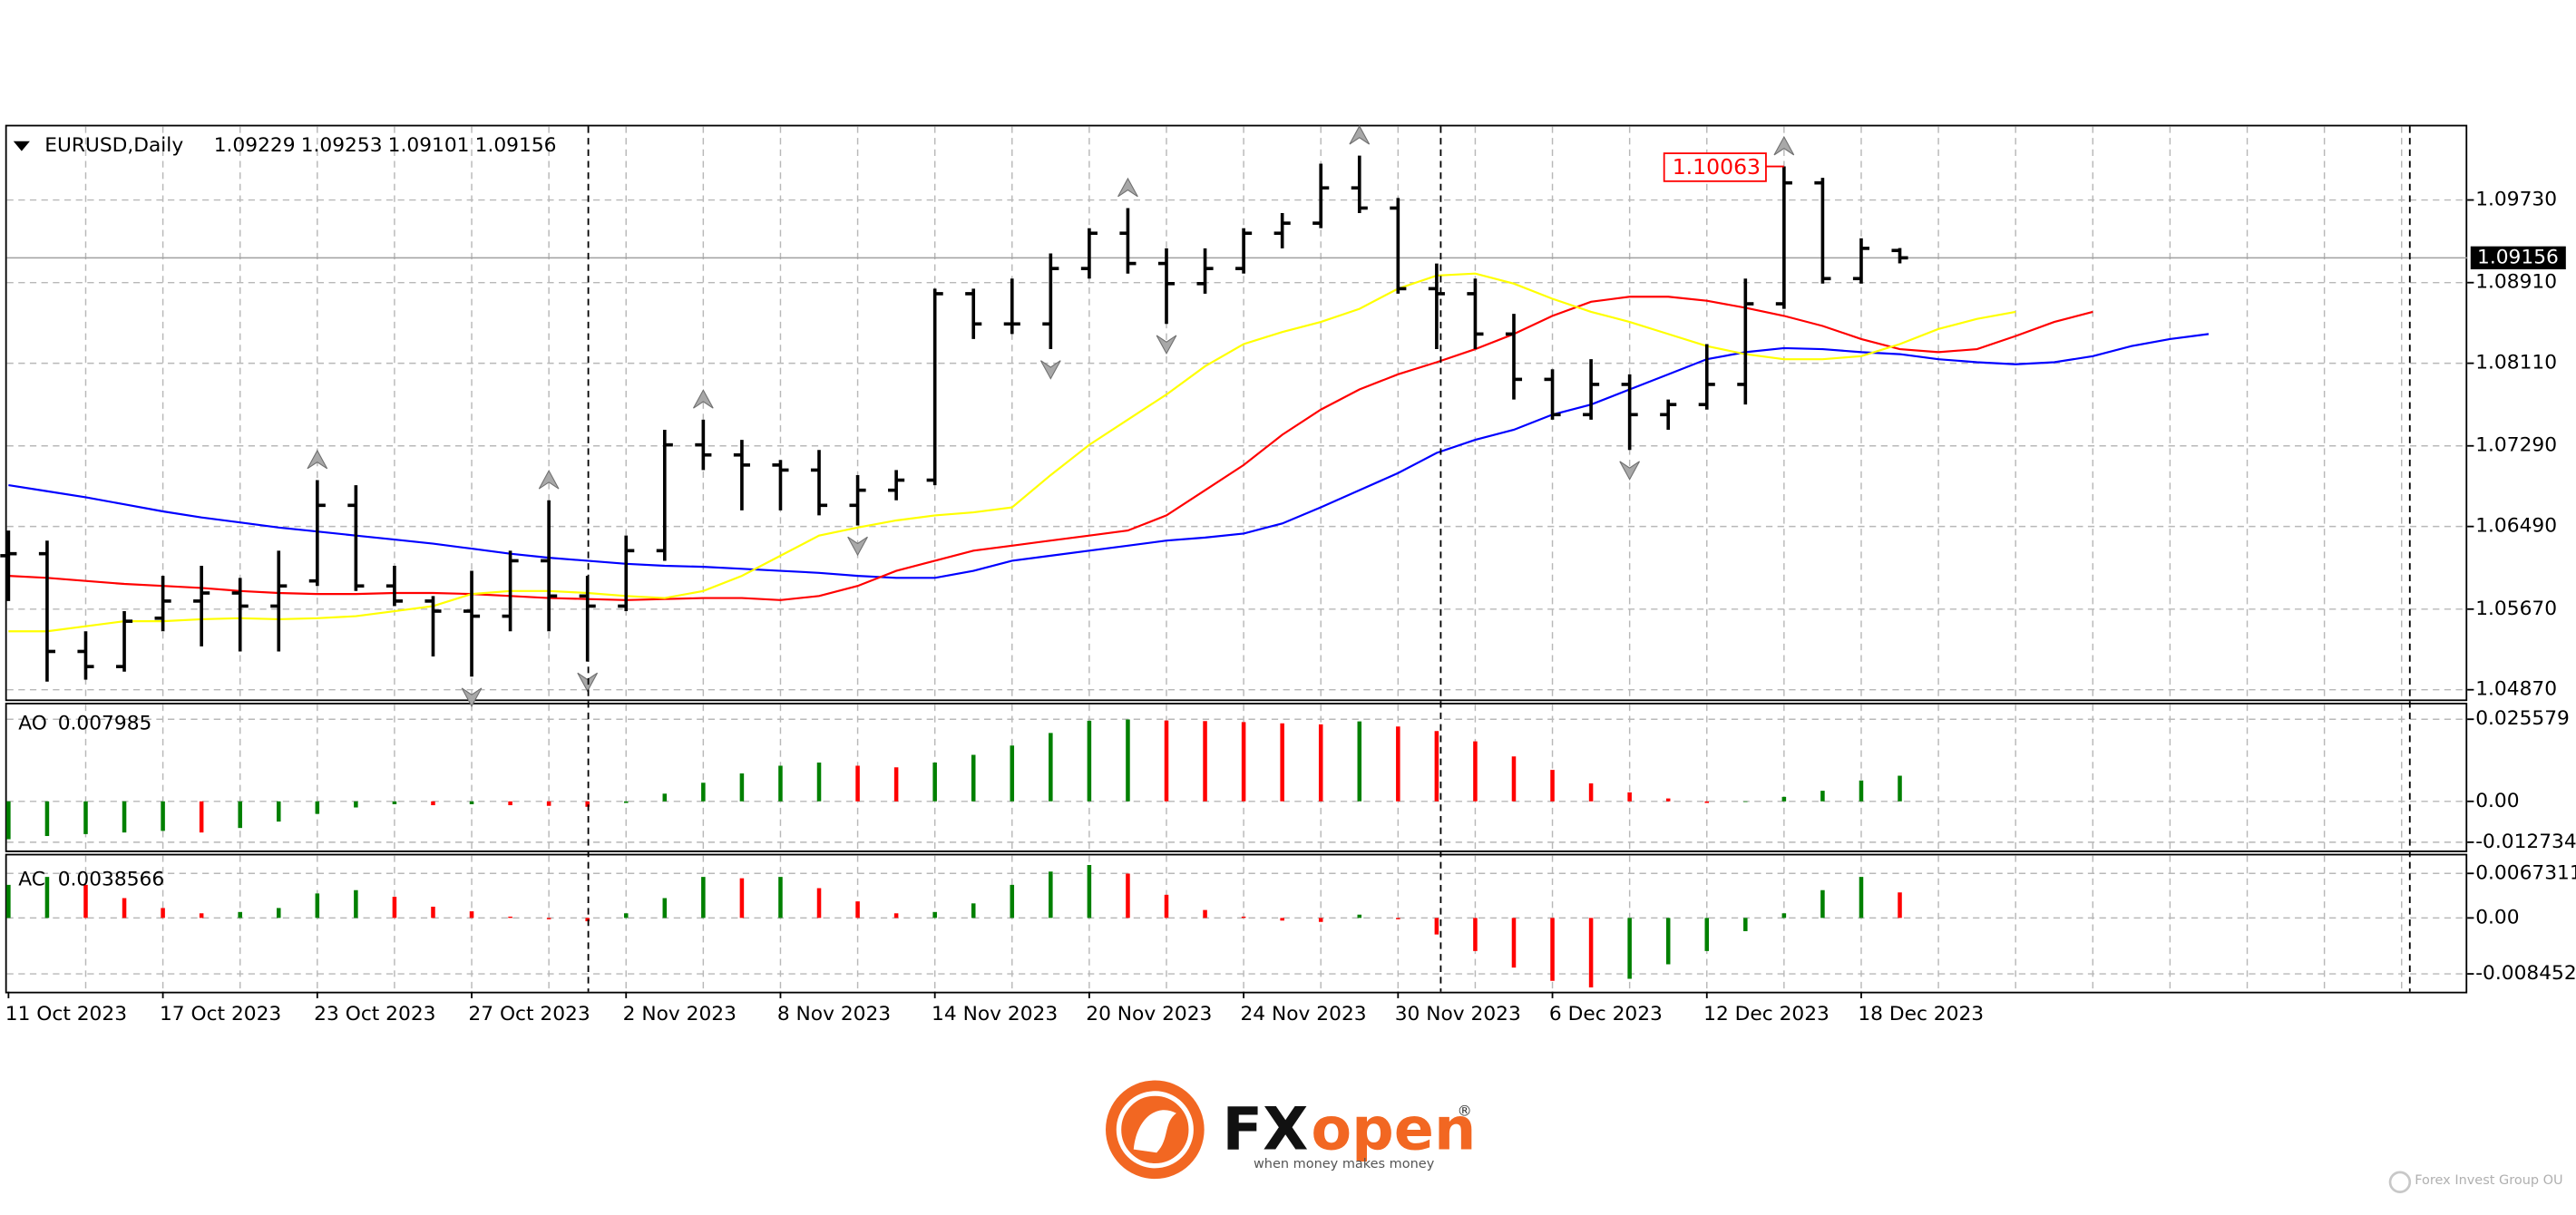 This screenshot has width=2576, height=1215. What do you see at coordinates (113, 145) in the screenshot?
I see `symbol-title: EURUSD,Daily` at bounding box center [113, 145].